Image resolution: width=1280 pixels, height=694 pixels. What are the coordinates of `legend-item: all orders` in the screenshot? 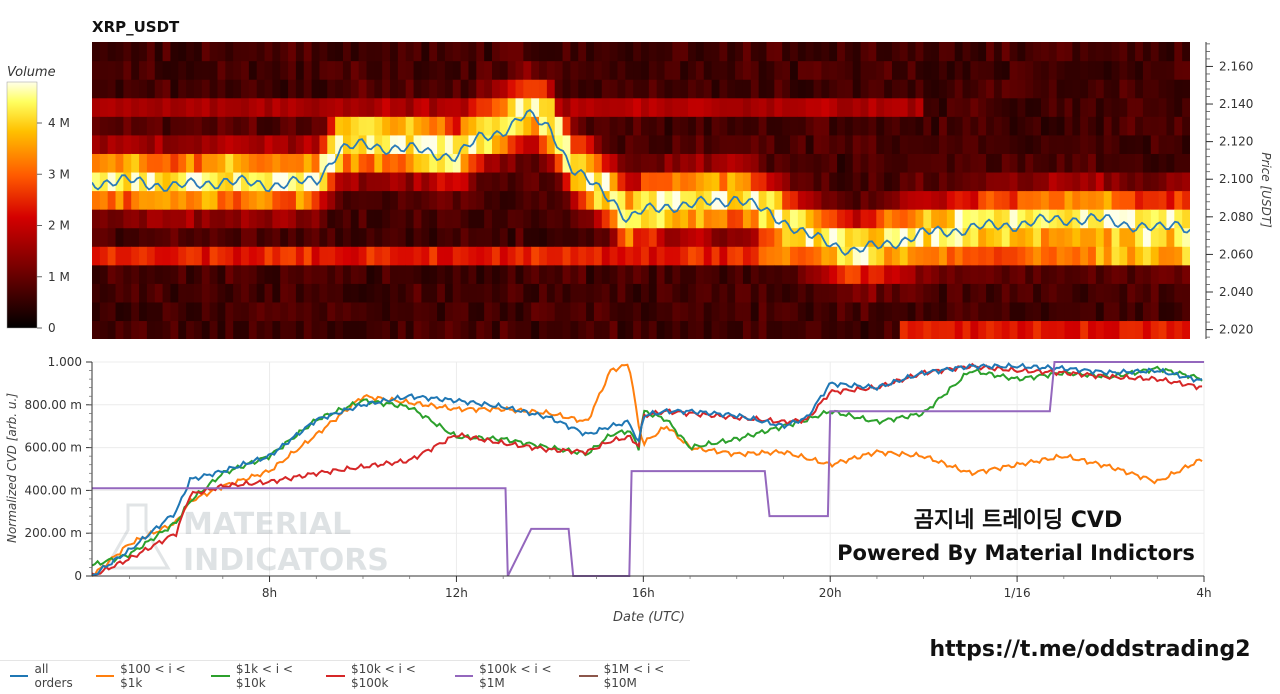 It's located at (46, 676).